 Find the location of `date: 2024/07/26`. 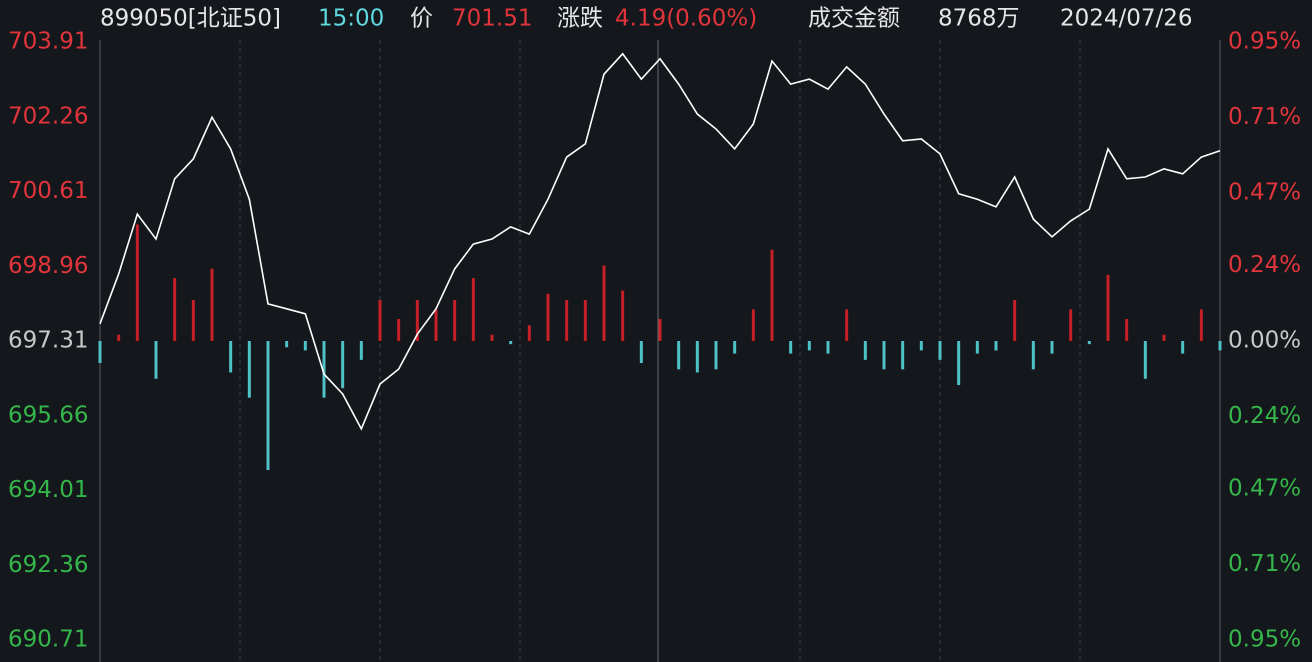

date: 2024/07/26 is located at coordinates (1126, 19).